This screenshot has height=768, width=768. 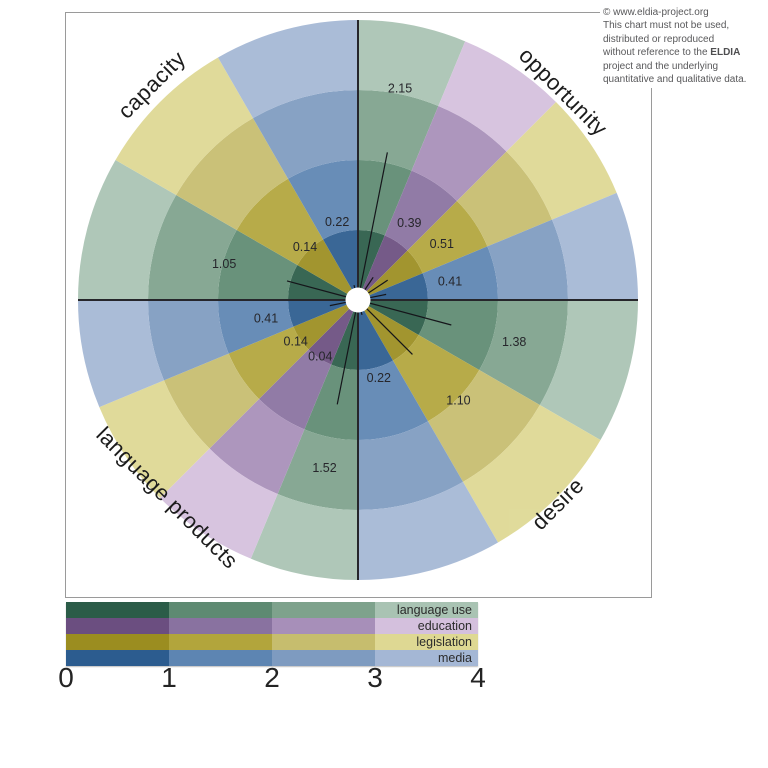 I want to click on value-label: 0.14, so click(x=305, y=247).